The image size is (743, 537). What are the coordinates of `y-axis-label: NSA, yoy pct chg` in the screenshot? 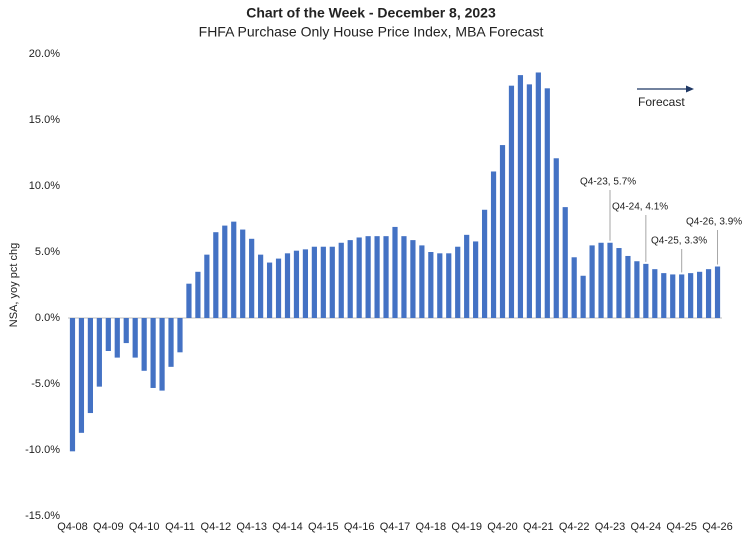 It's located at (14, 285).